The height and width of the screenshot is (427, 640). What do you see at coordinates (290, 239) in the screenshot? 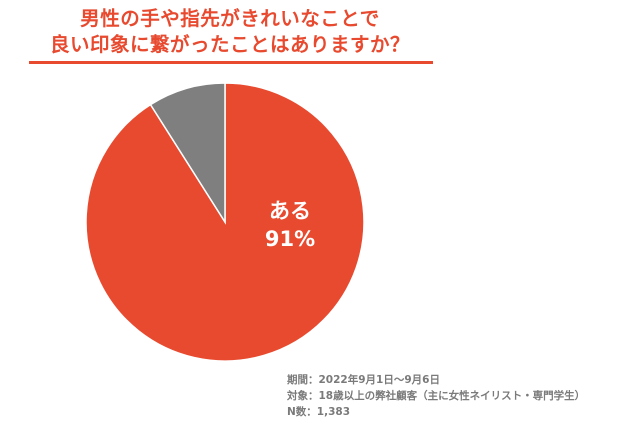
I see `slice-value-main: 91%` at bounding box center [290, 239].